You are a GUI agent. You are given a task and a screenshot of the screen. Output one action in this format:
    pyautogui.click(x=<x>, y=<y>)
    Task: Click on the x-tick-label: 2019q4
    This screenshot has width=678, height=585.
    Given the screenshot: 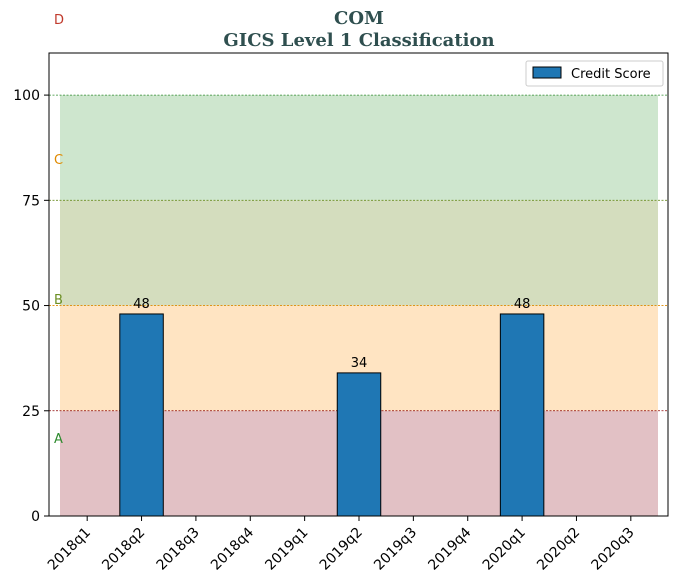 What is the action you would take?
    pyautogui.click(x=449, y=548)
    